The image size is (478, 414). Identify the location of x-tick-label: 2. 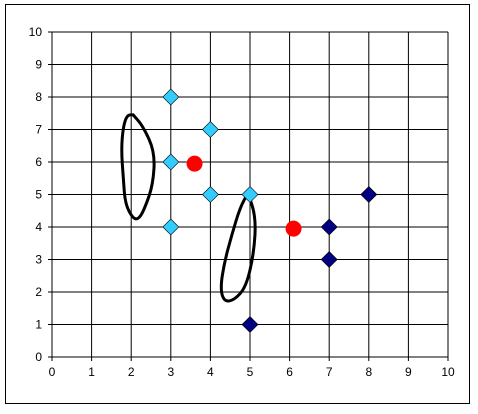
(131, 372).